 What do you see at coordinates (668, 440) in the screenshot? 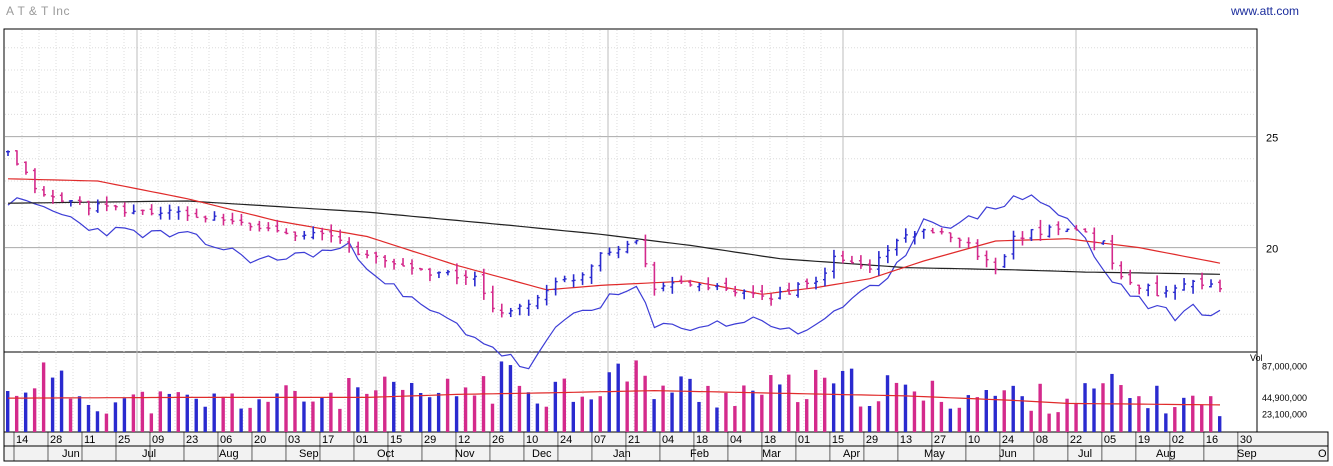
I see `date-tick-label: 04` at bounding box center [668, 440].